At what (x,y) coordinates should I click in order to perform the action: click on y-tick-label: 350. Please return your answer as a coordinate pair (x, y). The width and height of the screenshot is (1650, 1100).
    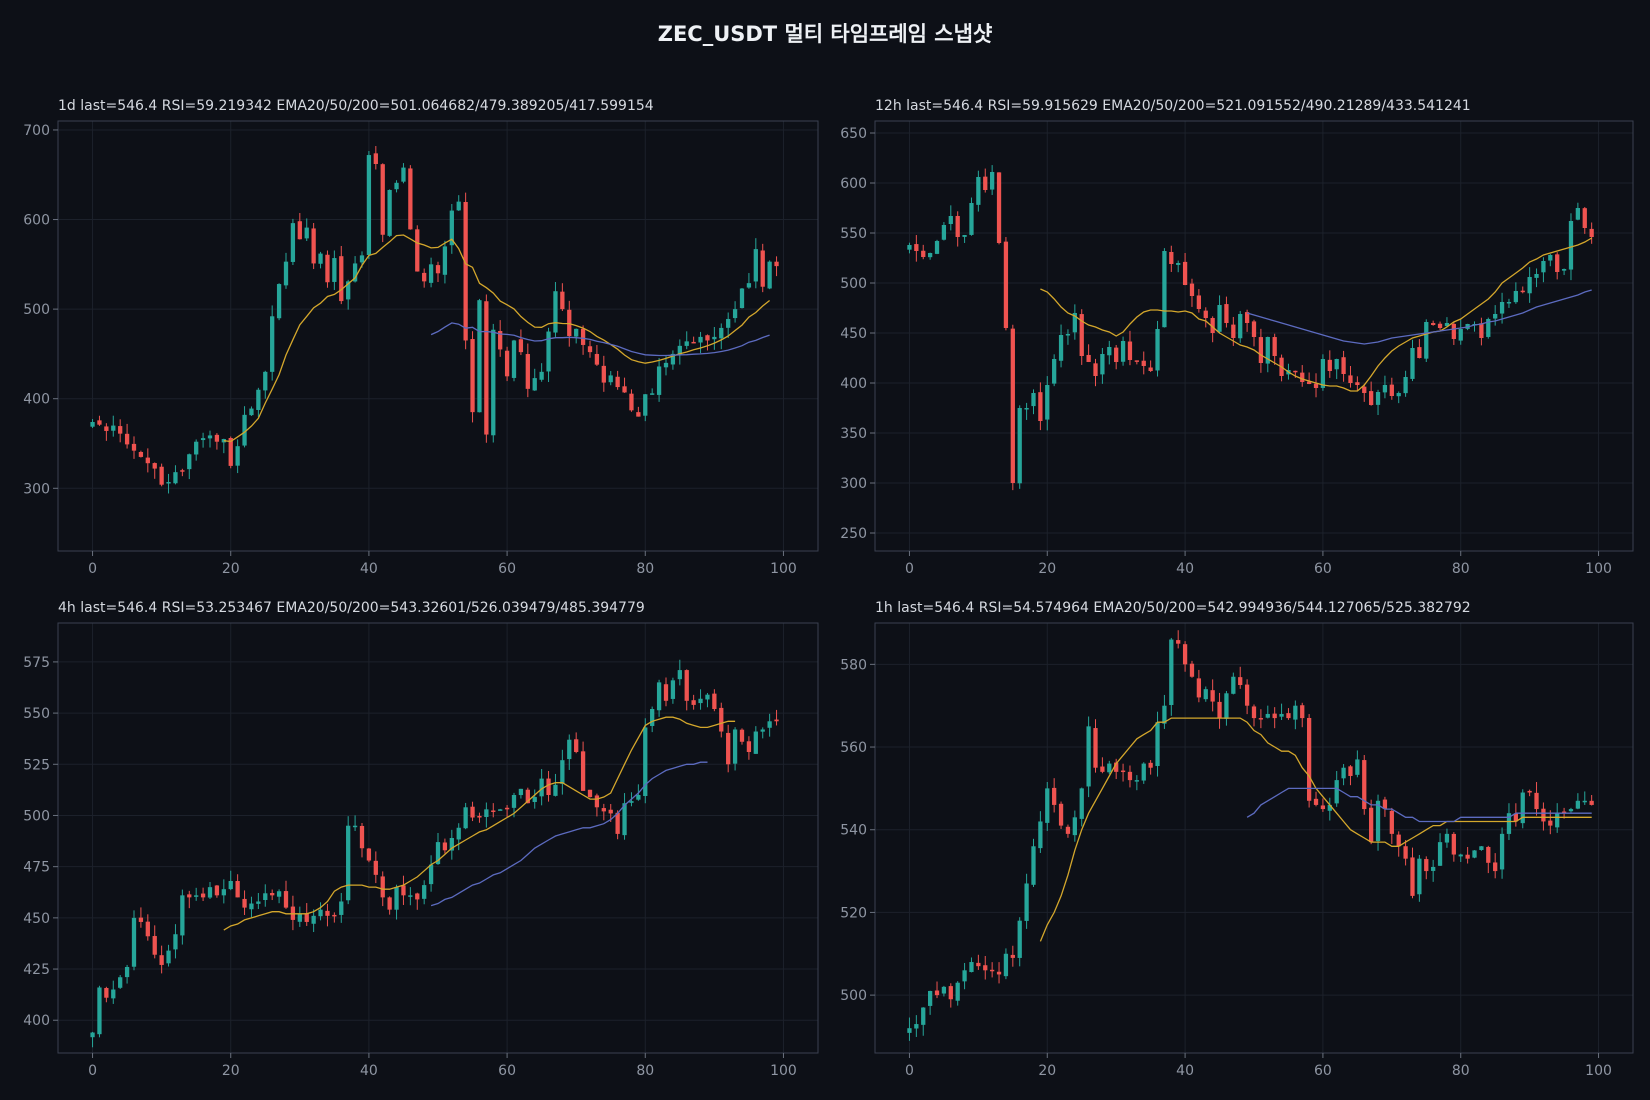
    Looking at the image, I should click on (853, 434).